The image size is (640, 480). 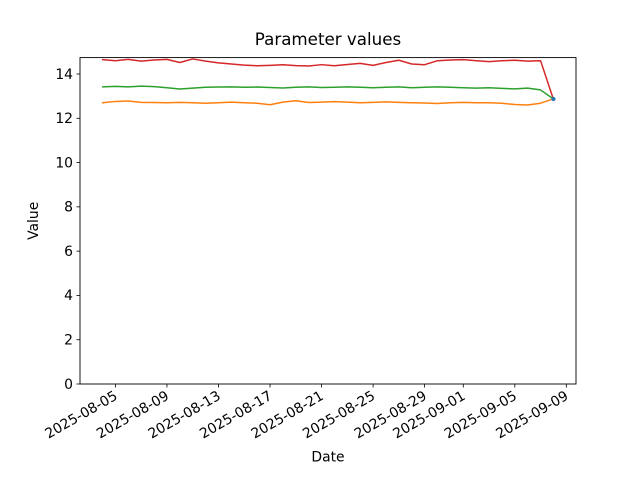 I want to click on y-tick-label: 2, so click(x=68, y=341).